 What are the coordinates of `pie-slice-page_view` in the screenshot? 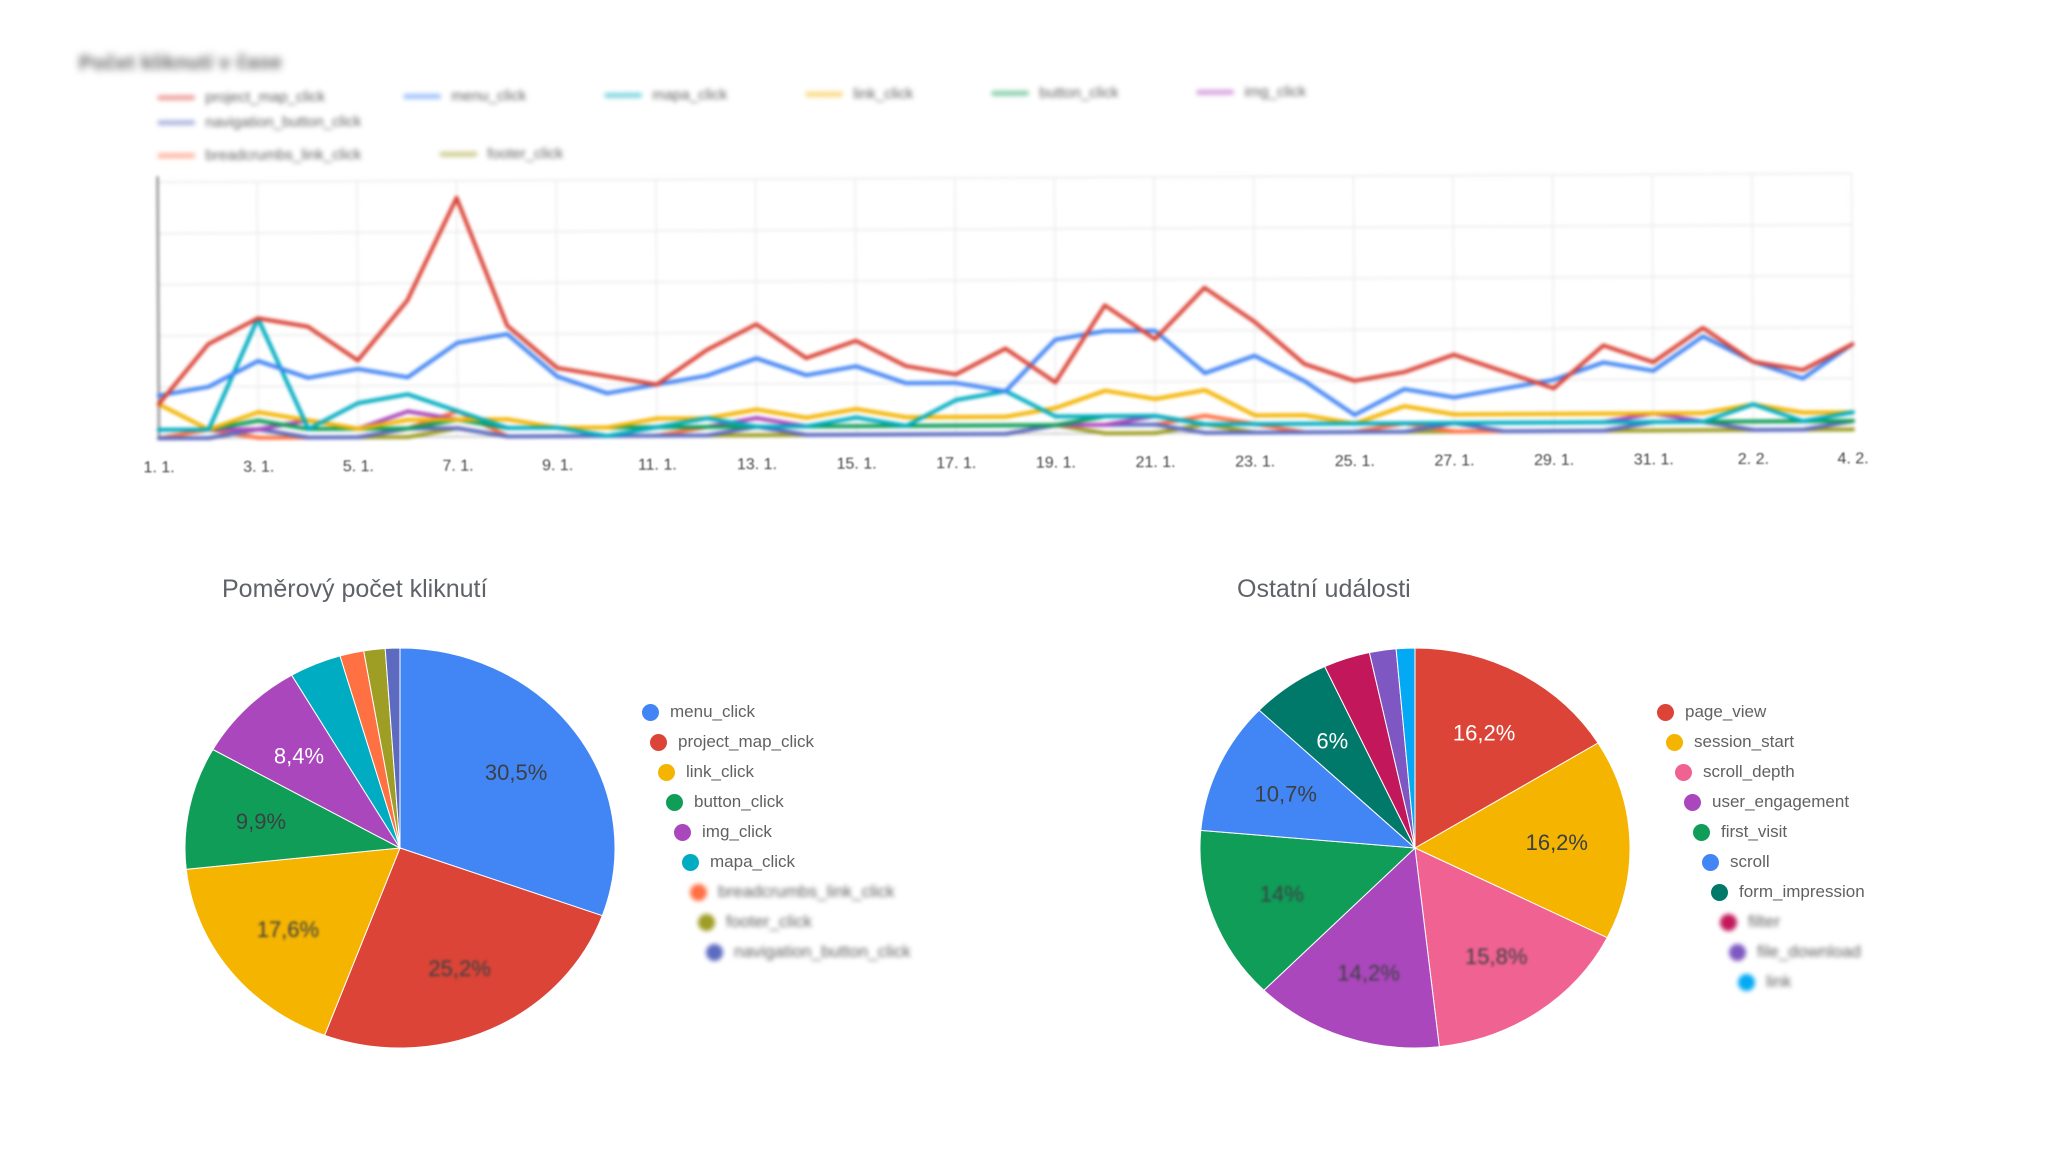 It's located at (1506, 748).